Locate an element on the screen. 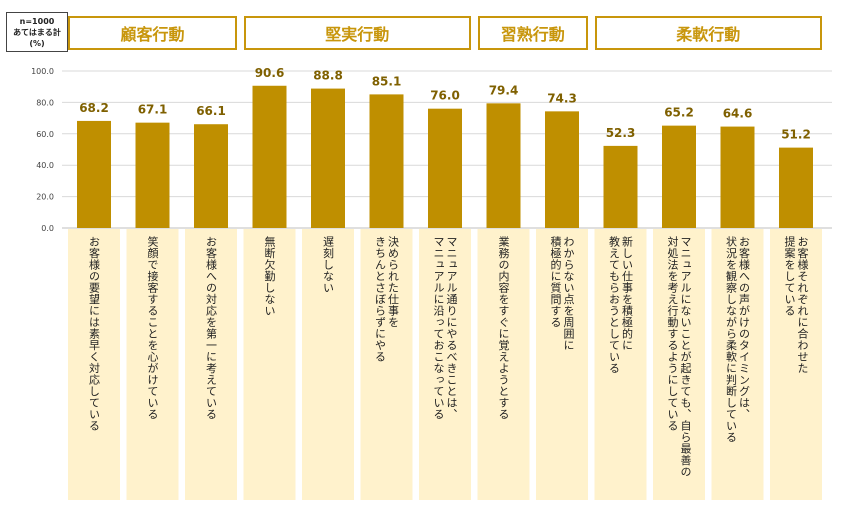 The width and height of the screenshot is (846, 510). data-label: 66.1 is located at coordinates (211, 111).